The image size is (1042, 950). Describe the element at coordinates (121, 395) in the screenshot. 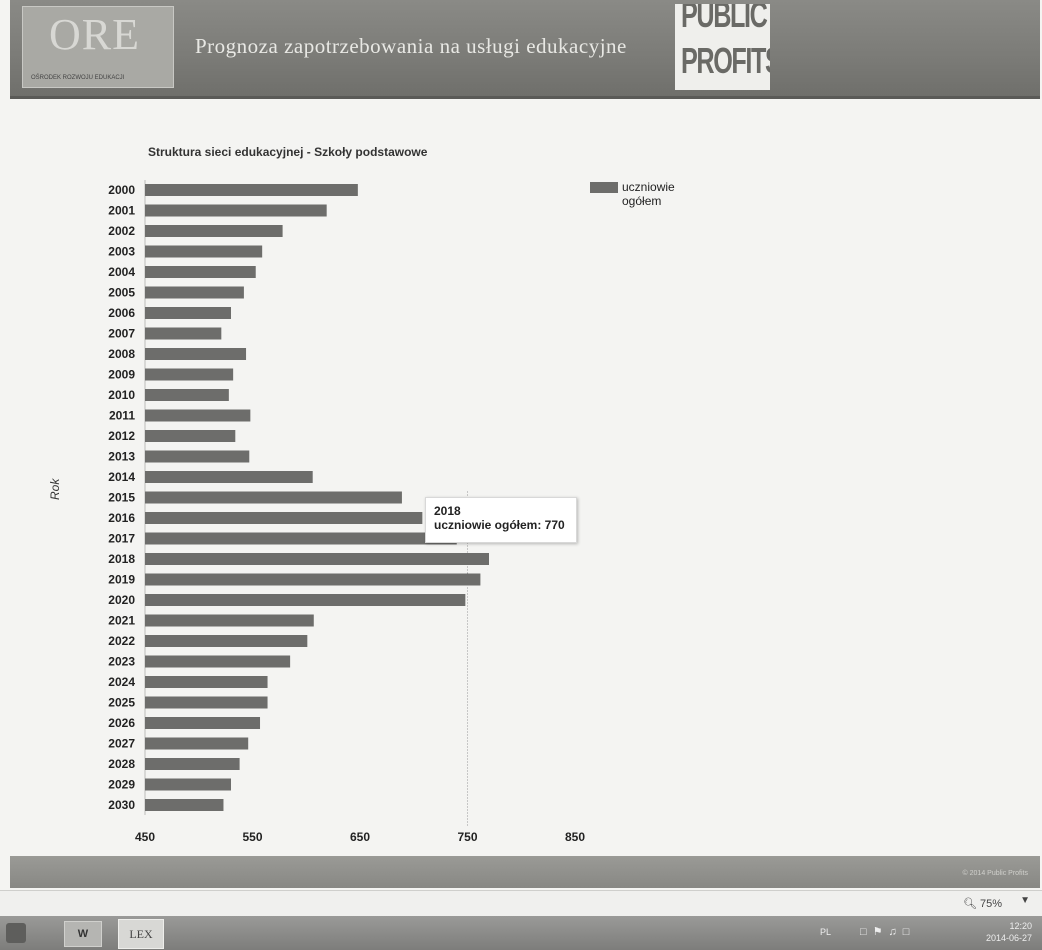

I see `y-tick-label: 2010` at that location.